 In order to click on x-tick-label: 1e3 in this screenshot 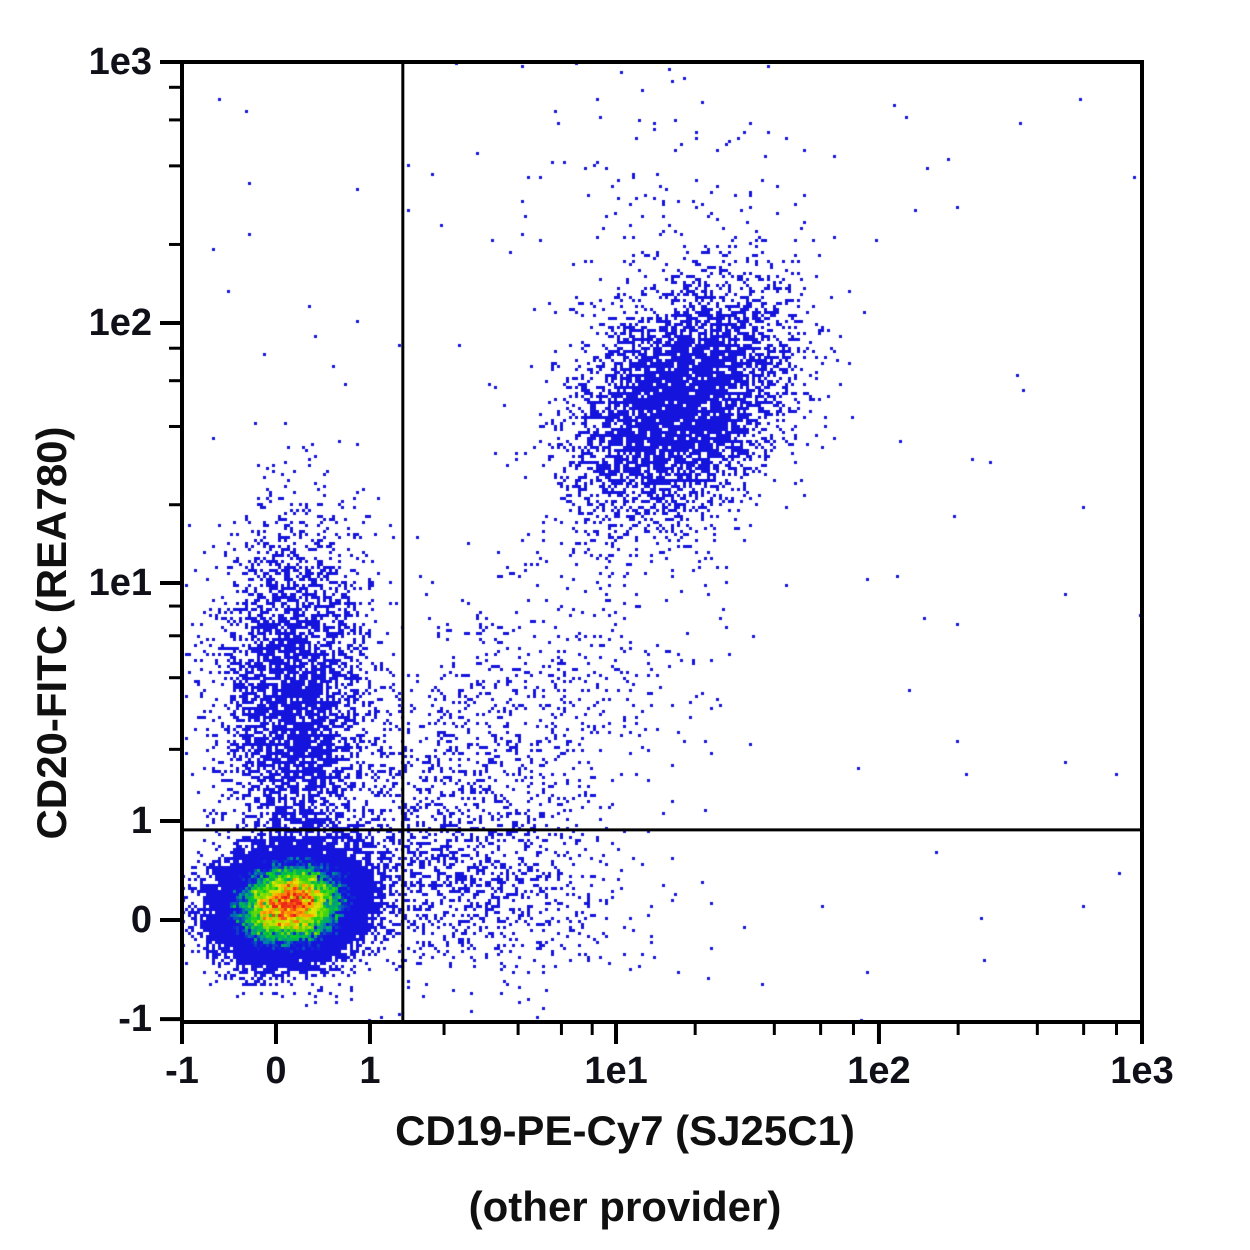, I will do `click(1142, 1071)`.